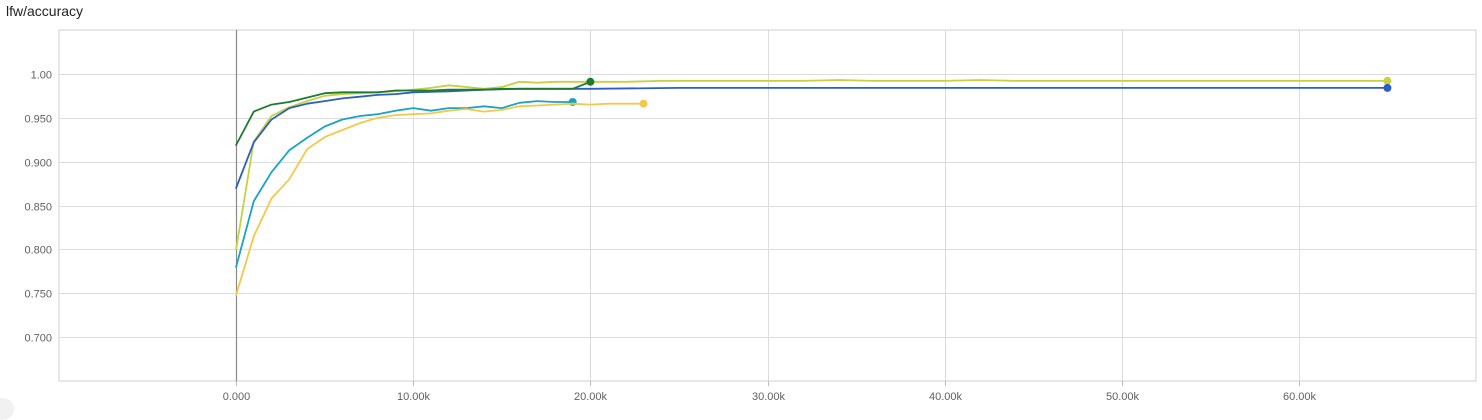 The width and height of the screenshot is (1482, 420). What do you see at coordinates (38, 164) in the screenshot?
I see `y-tick-label: 0.900` at bounding box center [38, 164].